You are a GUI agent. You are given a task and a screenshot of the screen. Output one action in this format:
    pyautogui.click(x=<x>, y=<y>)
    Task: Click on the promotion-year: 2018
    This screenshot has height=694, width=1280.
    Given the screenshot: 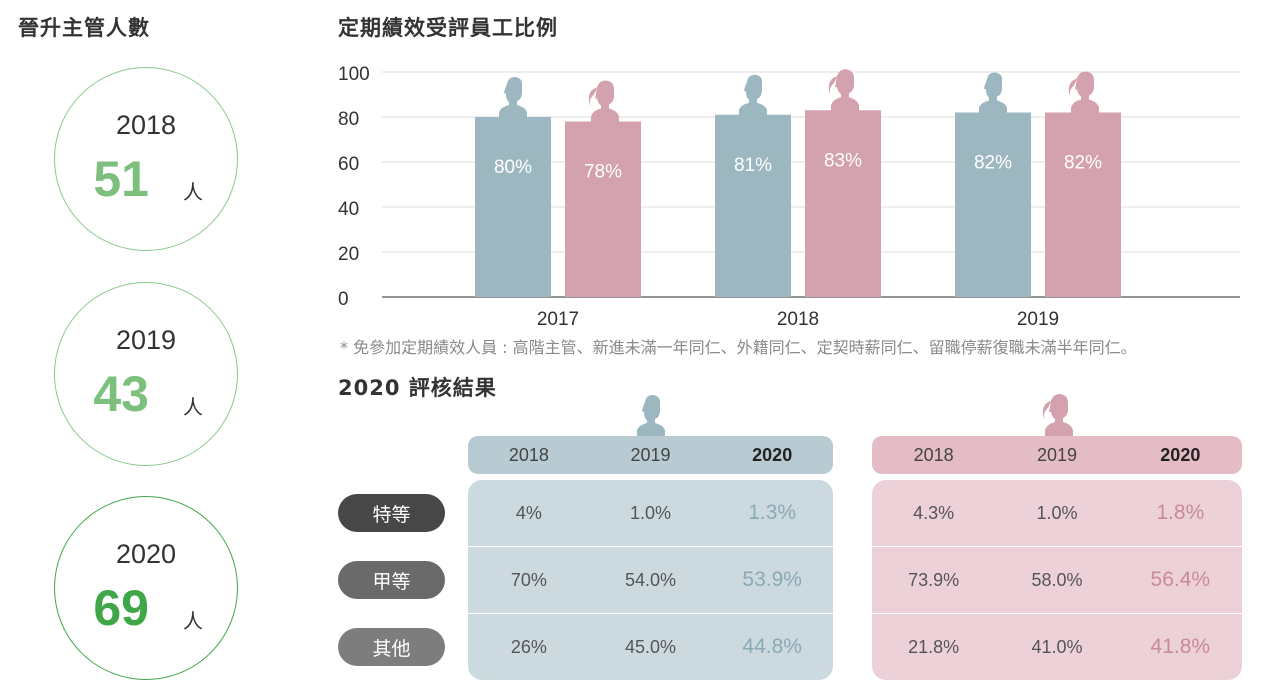 What is the action you would take?
    pyautogui.click(x=146, y=125)
    